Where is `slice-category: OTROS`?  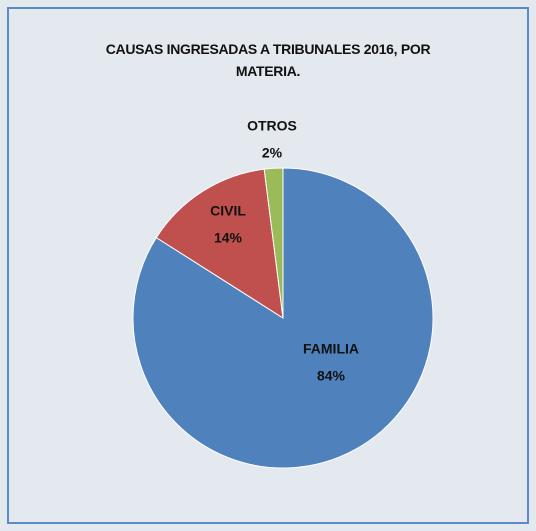 slice-category: OTROS is located at coordinates (272, 126).